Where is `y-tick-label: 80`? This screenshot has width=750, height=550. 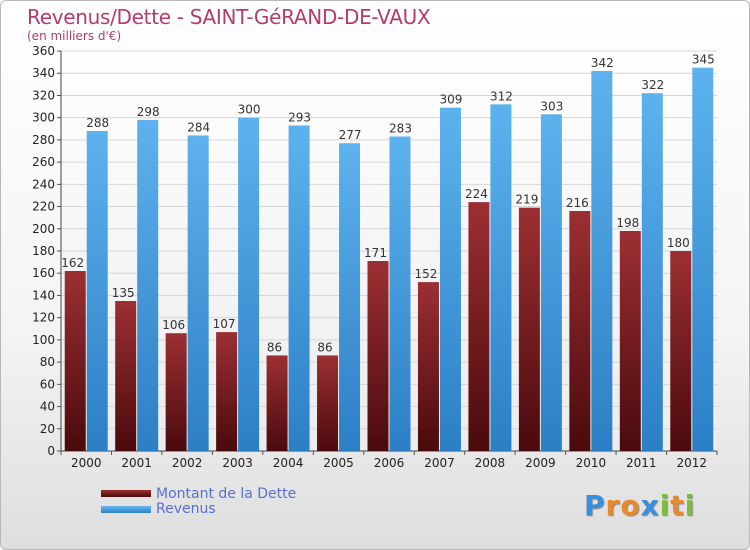 y-tick-label: 80 is located at coordinates (47, 362).